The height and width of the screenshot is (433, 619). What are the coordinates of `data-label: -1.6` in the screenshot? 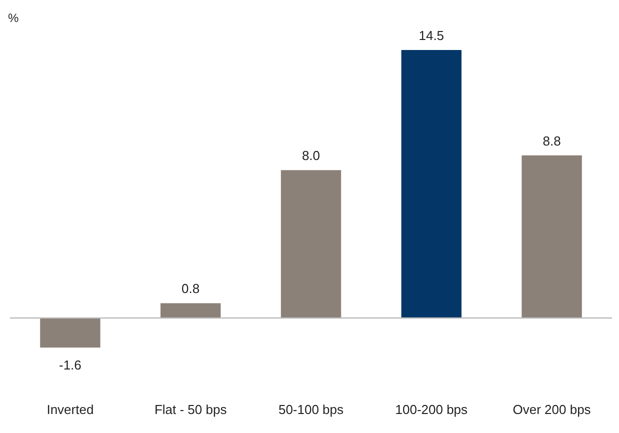 It's located at (70, 365).